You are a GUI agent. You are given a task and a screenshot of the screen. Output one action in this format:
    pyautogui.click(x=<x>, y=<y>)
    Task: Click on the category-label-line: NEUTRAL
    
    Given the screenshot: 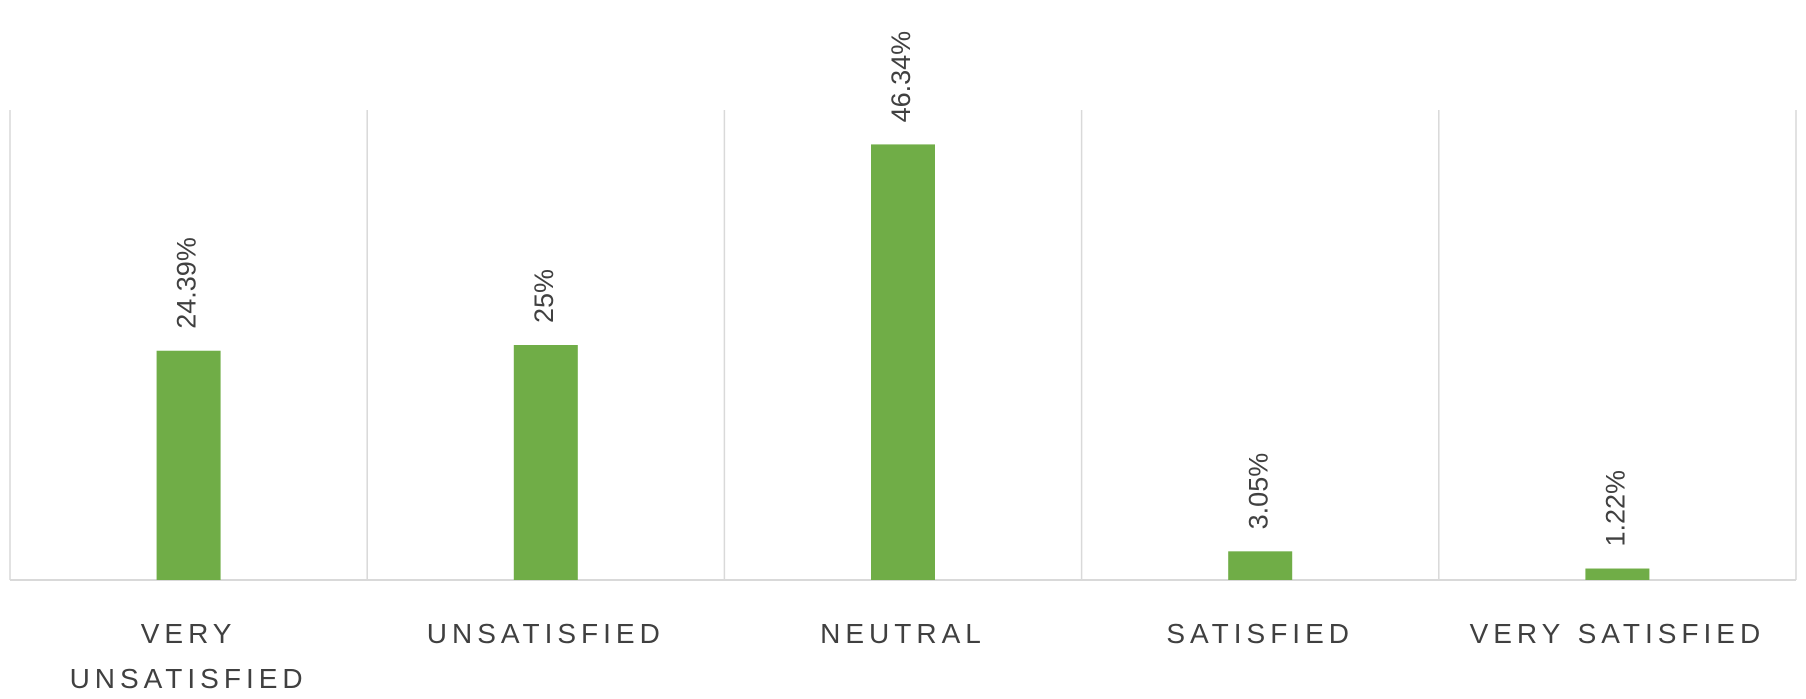 What is the action you would take?
    pyautogui.click(x=903, y=633)
    